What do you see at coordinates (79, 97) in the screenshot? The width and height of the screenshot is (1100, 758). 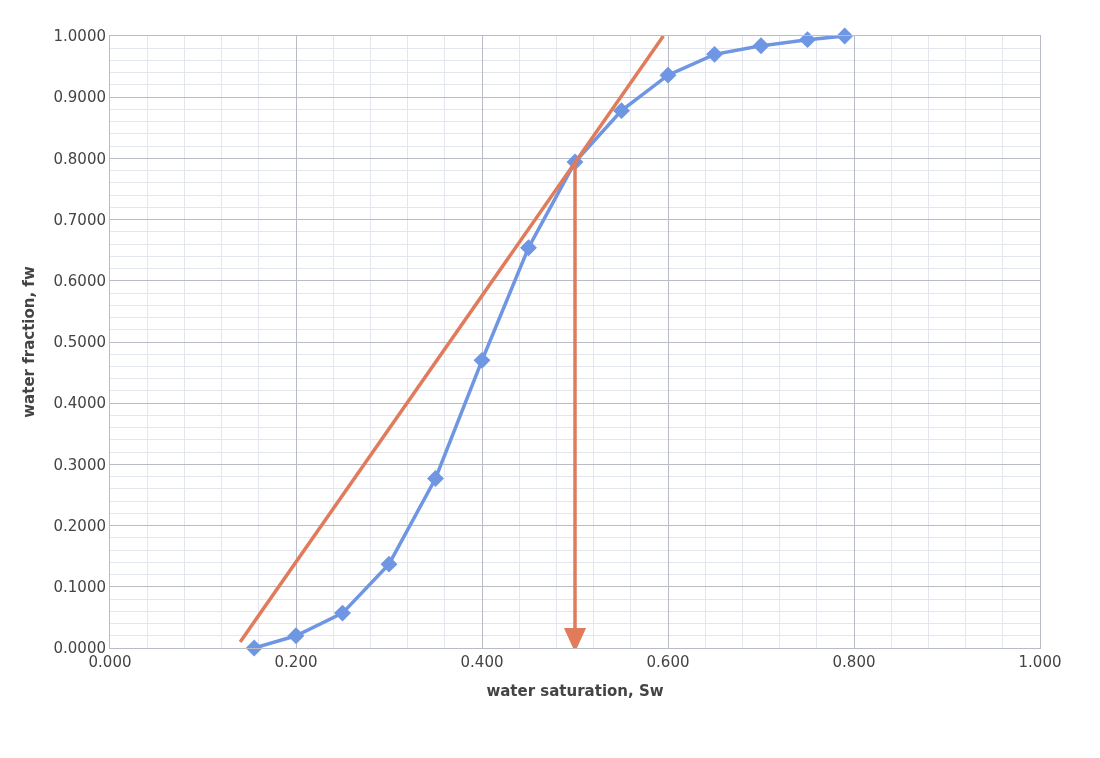 I see `y-tick-label: 0.9000` at bounding box center [79, 97].